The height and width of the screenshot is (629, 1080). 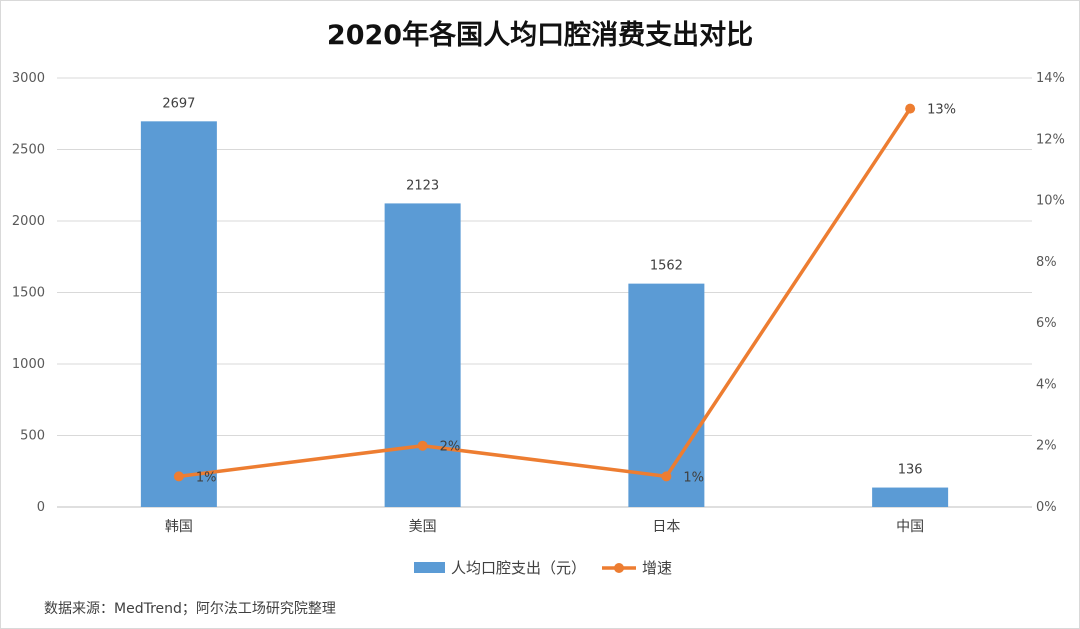 I want to click on bar-data-label: 136, so click(x=910, y=470).